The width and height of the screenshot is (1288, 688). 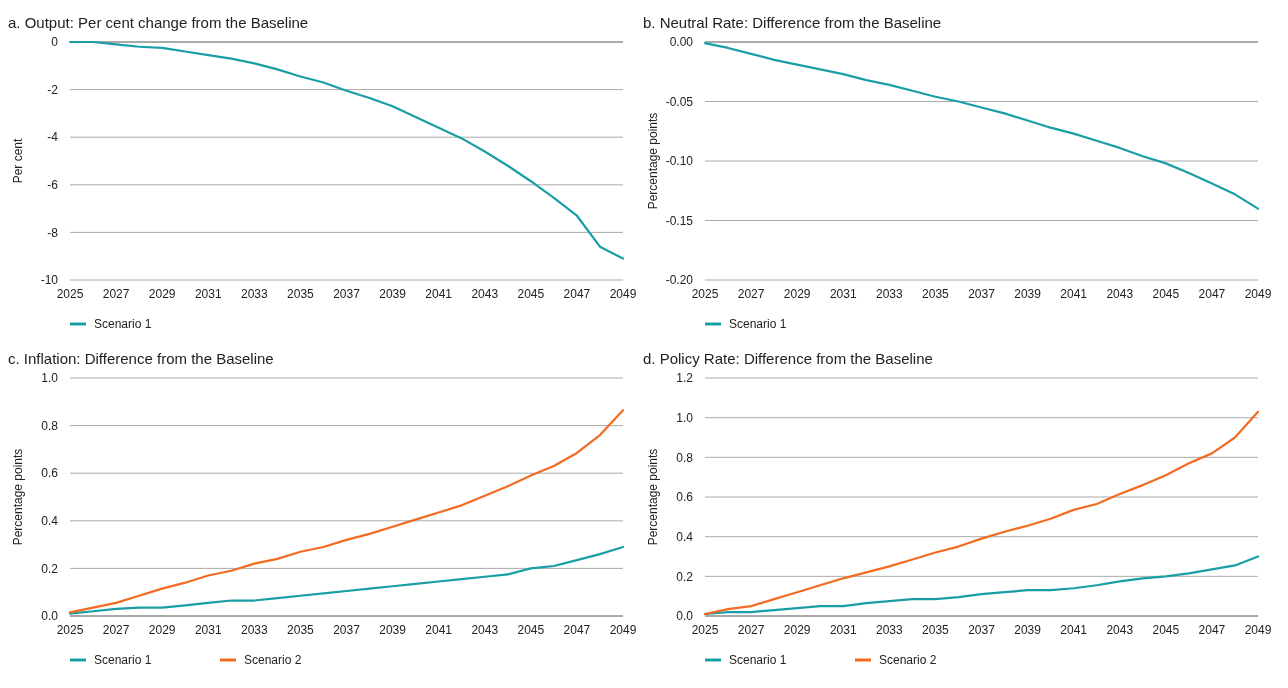 I want to click on y-axis-title: Per cent, so click(x=18, y=161).